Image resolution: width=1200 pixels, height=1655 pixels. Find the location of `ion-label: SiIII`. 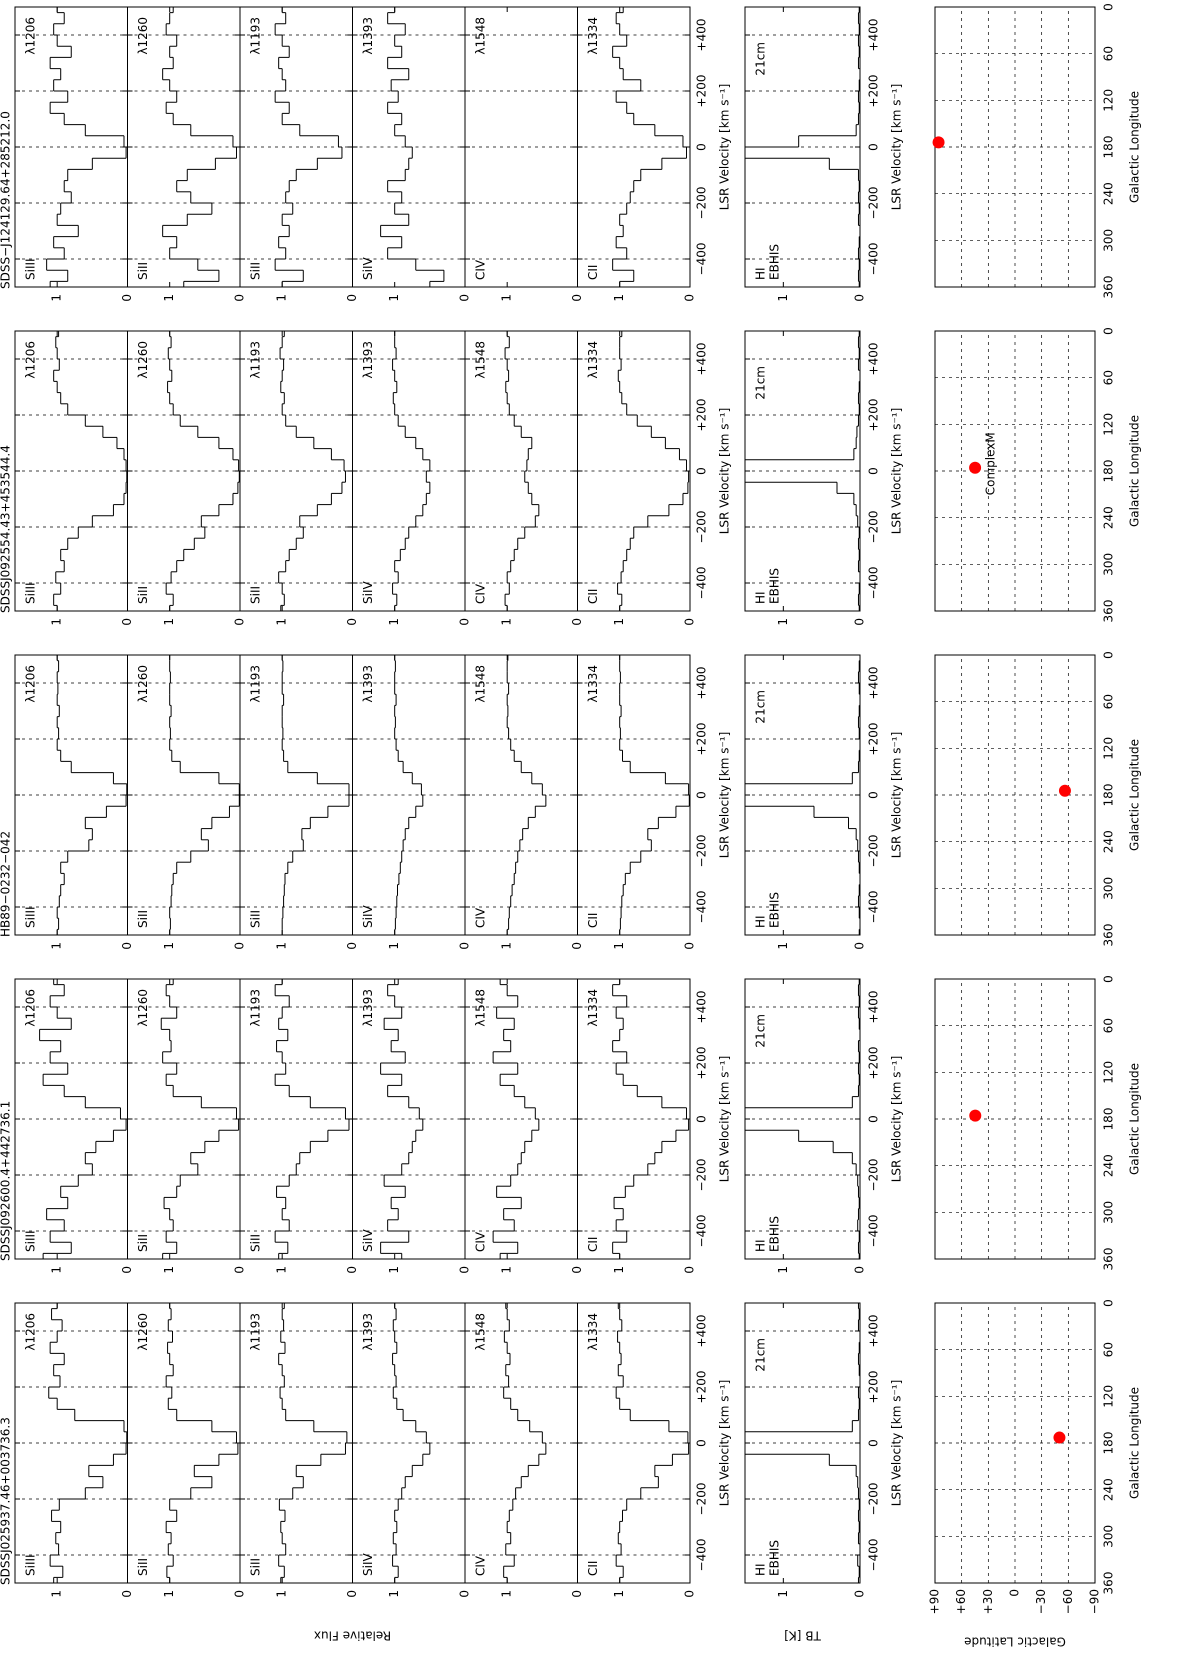

ion-label: SiIII is located at coordinates (31, 917).